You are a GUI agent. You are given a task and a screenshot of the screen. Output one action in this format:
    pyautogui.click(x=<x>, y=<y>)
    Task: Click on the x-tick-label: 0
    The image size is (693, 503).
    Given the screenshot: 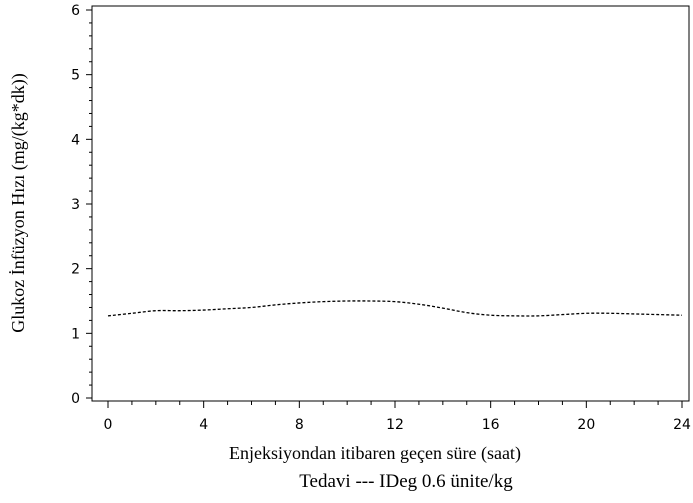 What is the action you would take?
    pyautogui.click(x=108, y=425)
    